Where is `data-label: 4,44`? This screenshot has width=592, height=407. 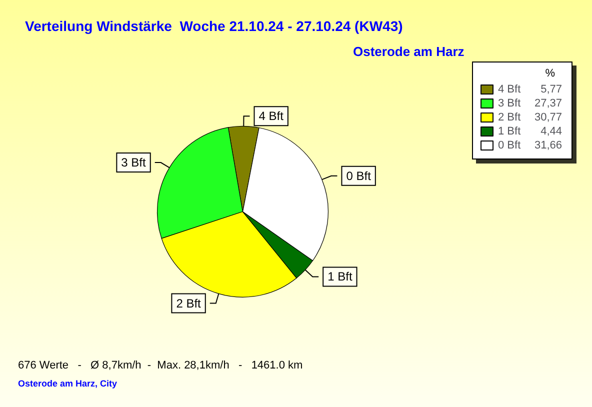 data-label: 4,44 is located at coordinates (551, 132).